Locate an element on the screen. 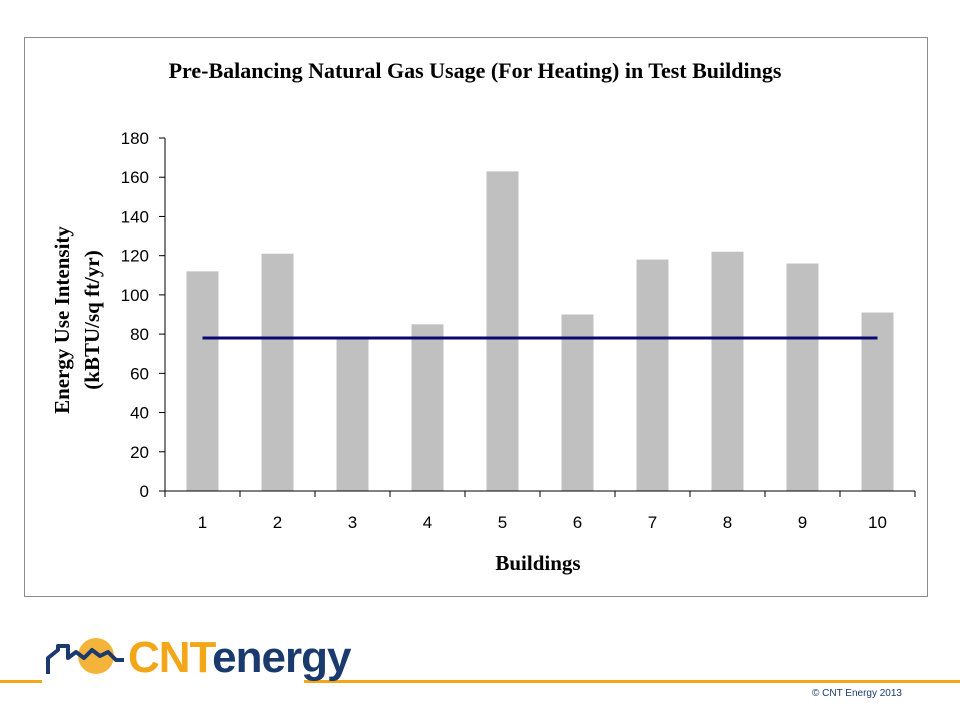 This screenshot has width=960, height=720. y-tick-label-160: 160 is located at coordinates (135, 177).